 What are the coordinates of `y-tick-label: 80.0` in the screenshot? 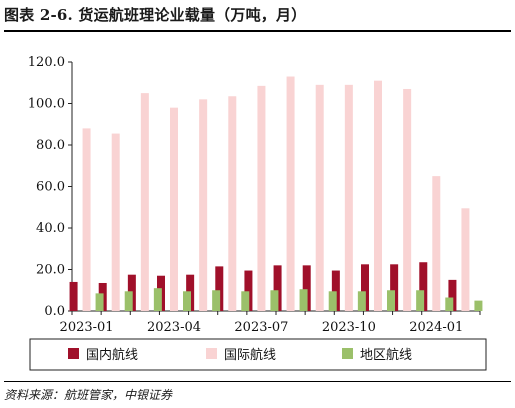 It's located at (50, 145).